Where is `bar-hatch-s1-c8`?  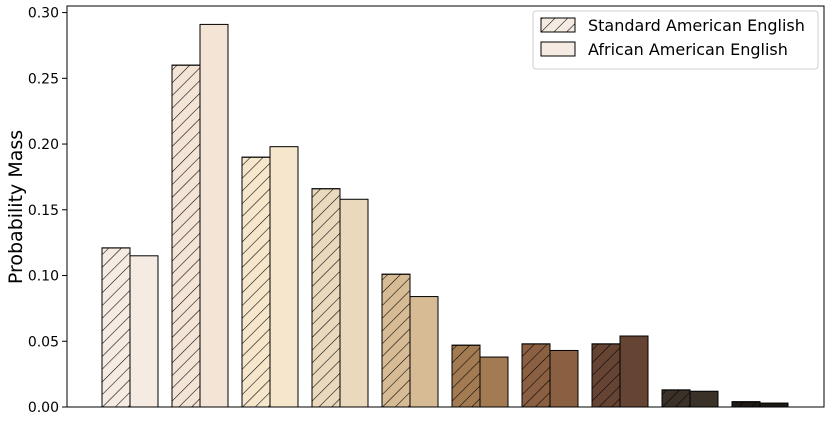 bar-hatch-s1-c8 is located at coordinates (606, 375).